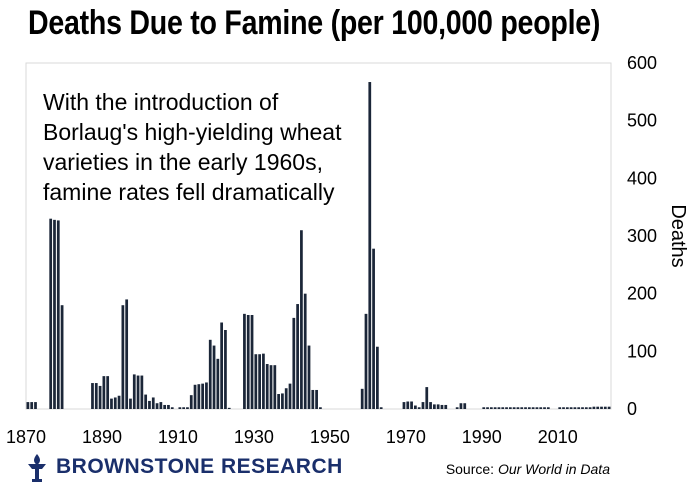 The width and height of the screenshot is (700, 486). I want to click on brand-name: BROWNSTONE RESEARCH, so click(199, 466).